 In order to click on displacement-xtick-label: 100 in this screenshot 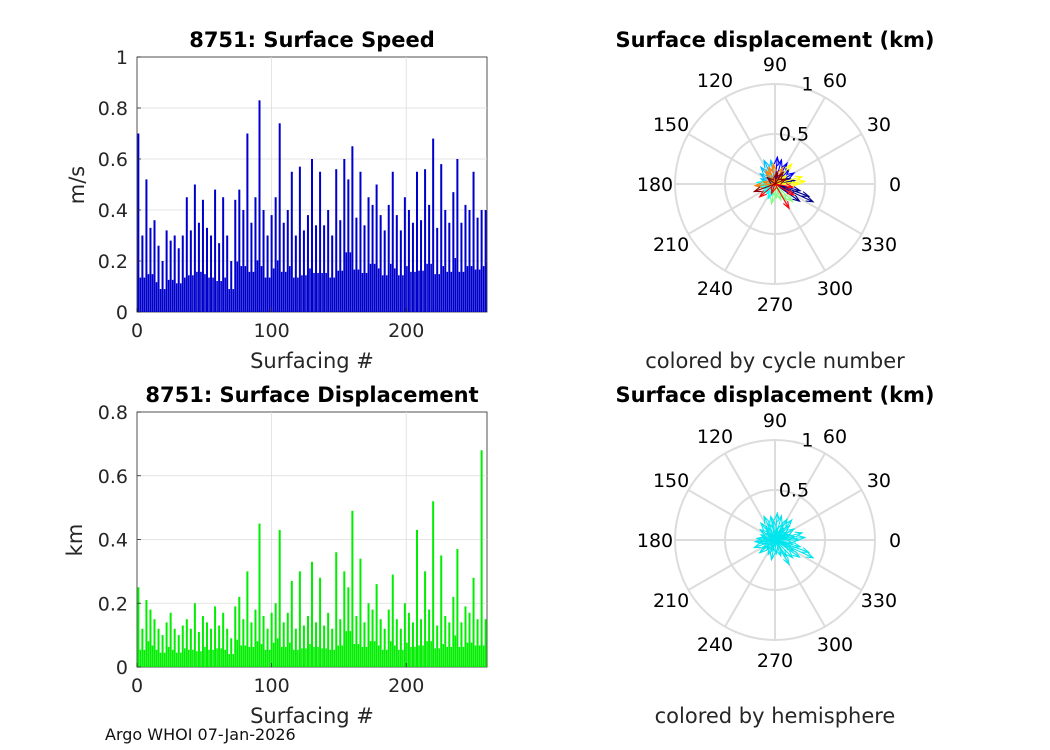, I will do `click(271, 686)`.